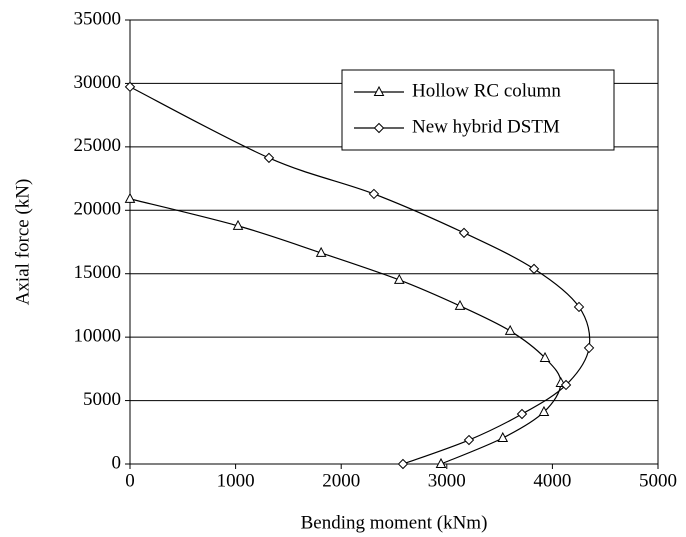  Describe the element at coordinates (117, 462) in the screenshot. I see `y-tick-label: 0` at that location.